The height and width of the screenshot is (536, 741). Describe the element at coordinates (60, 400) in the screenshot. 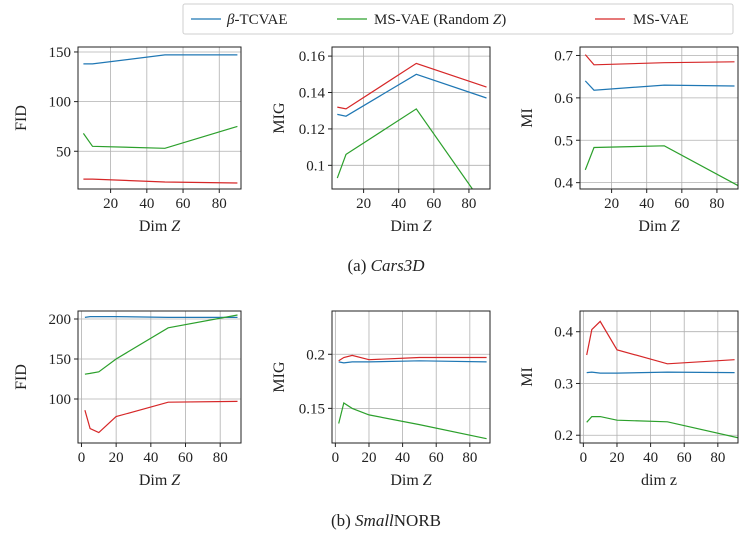

I see `panel-smallnorb-fid-ytick-label: 100` at that location.